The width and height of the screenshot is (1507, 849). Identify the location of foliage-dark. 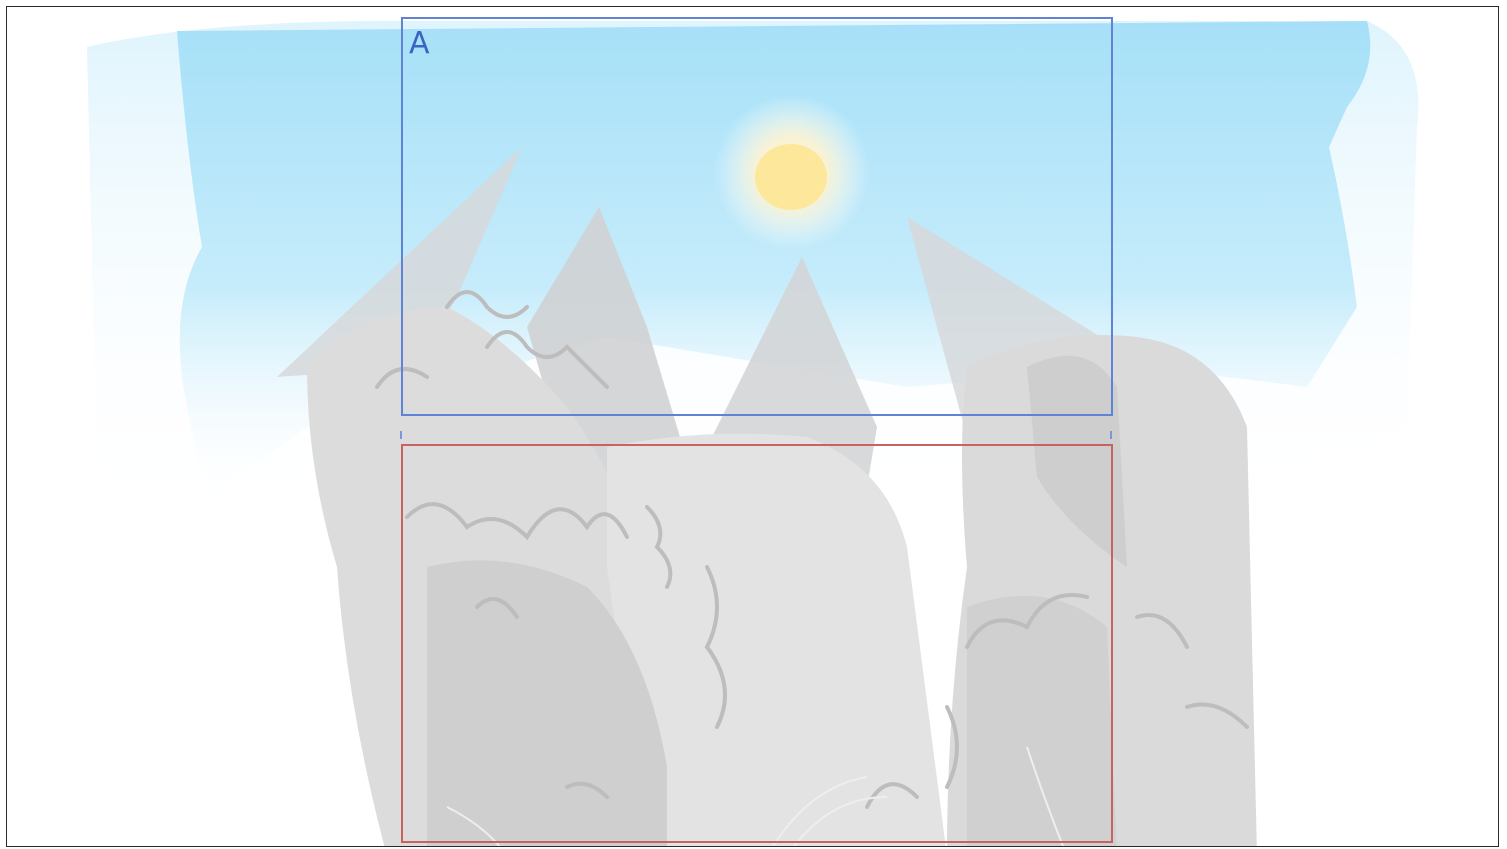
(547, 703).